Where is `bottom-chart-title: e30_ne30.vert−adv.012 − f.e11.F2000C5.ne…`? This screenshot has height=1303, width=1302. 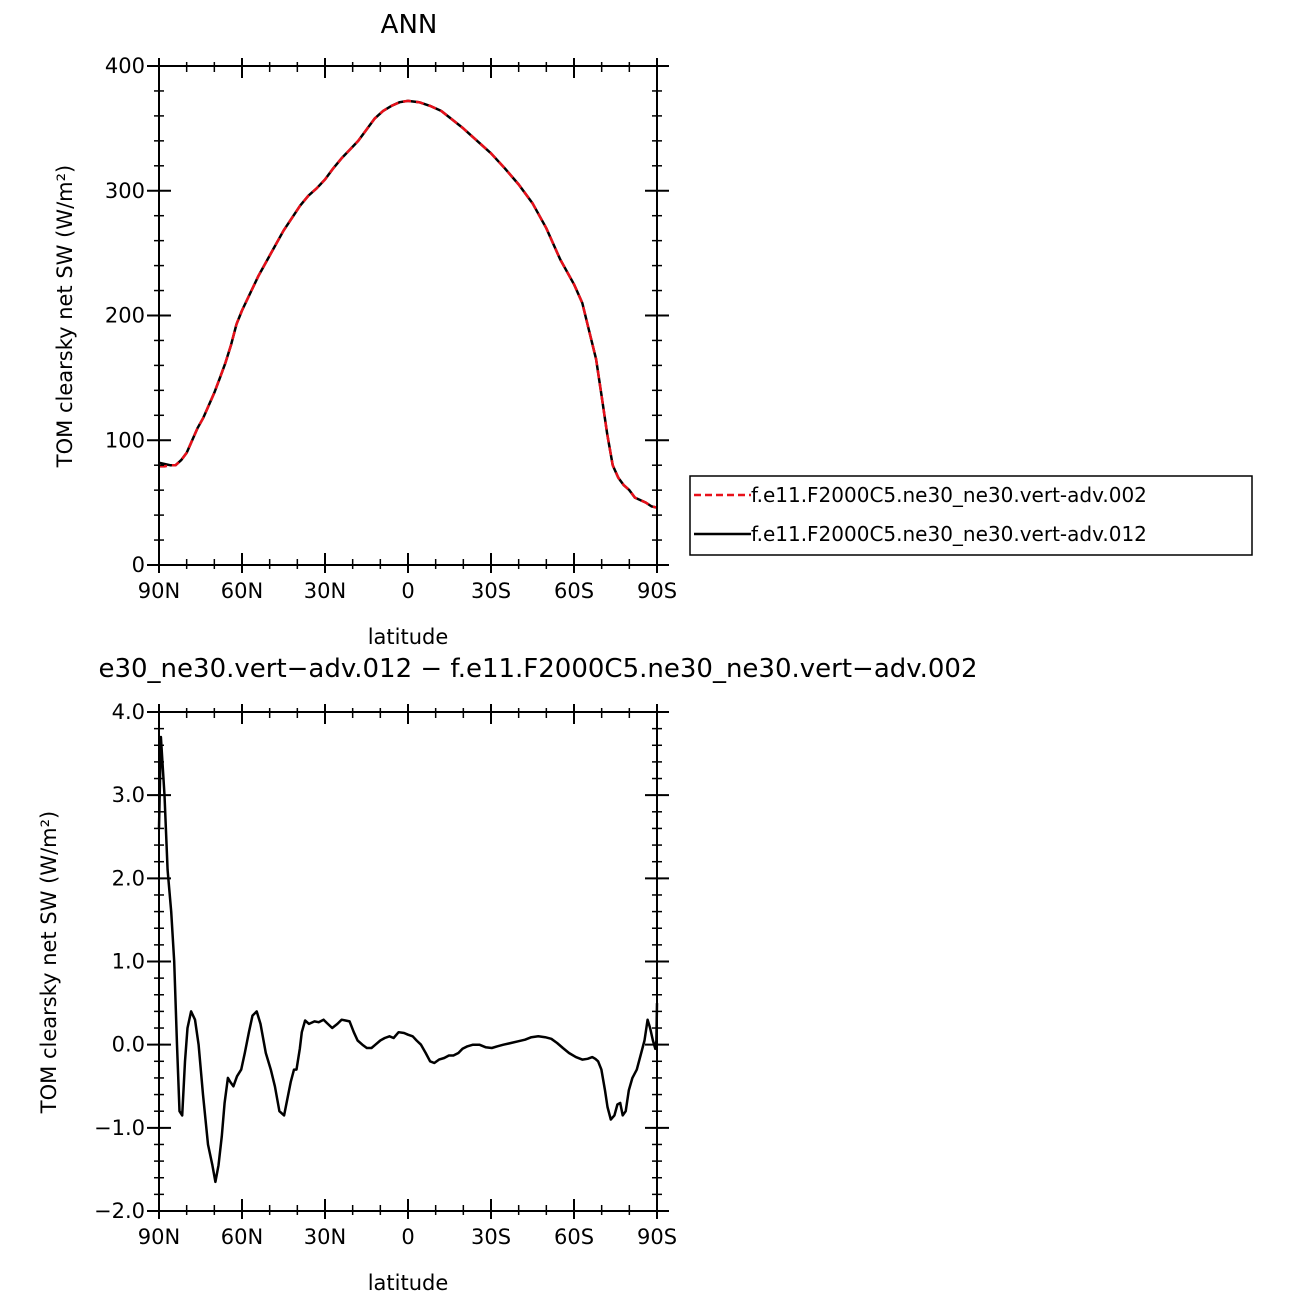 bottom-chart-title: e30_ne30.vert−adv.012 − f.e11.F2000C5.ne… is located at coordinates (537, 669).